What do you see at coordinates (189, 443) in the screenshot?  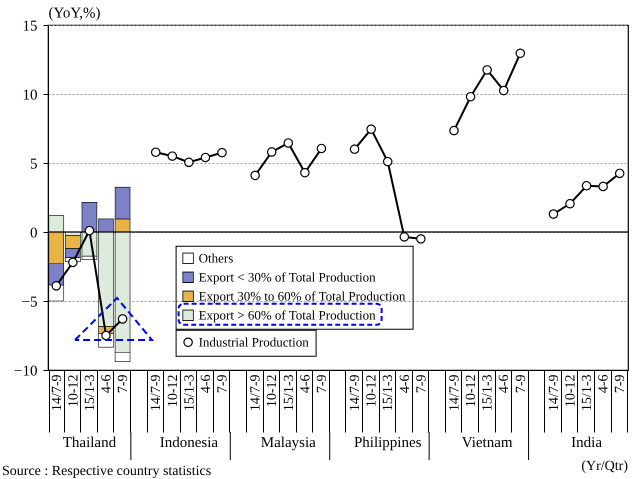 I see `text: Indonesia` at bounding box center [189, 443].